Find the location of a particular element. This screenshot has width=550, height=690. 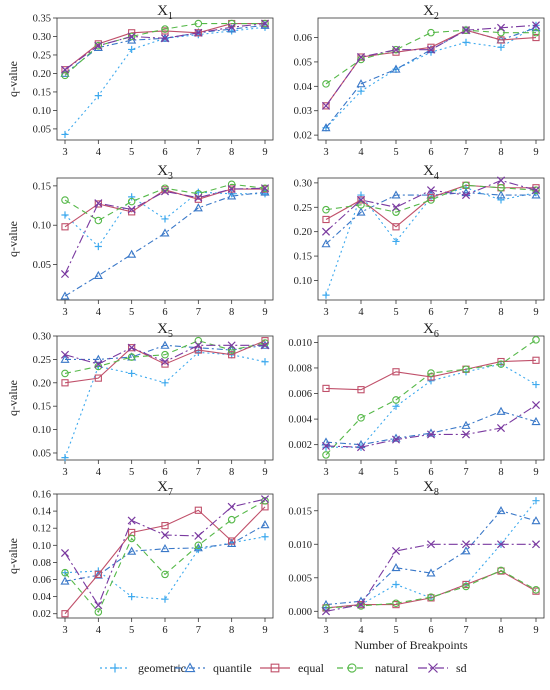

legend-item-sd: sd is located at coordinates (442, 668).